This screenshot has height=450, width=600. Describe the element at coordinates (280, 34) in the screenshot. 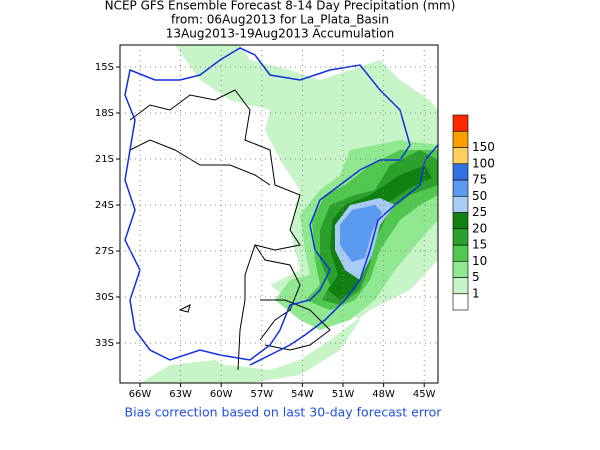

I see `title-line-3: 13Aug2013-19Aug2013 Accumulation` at that location.